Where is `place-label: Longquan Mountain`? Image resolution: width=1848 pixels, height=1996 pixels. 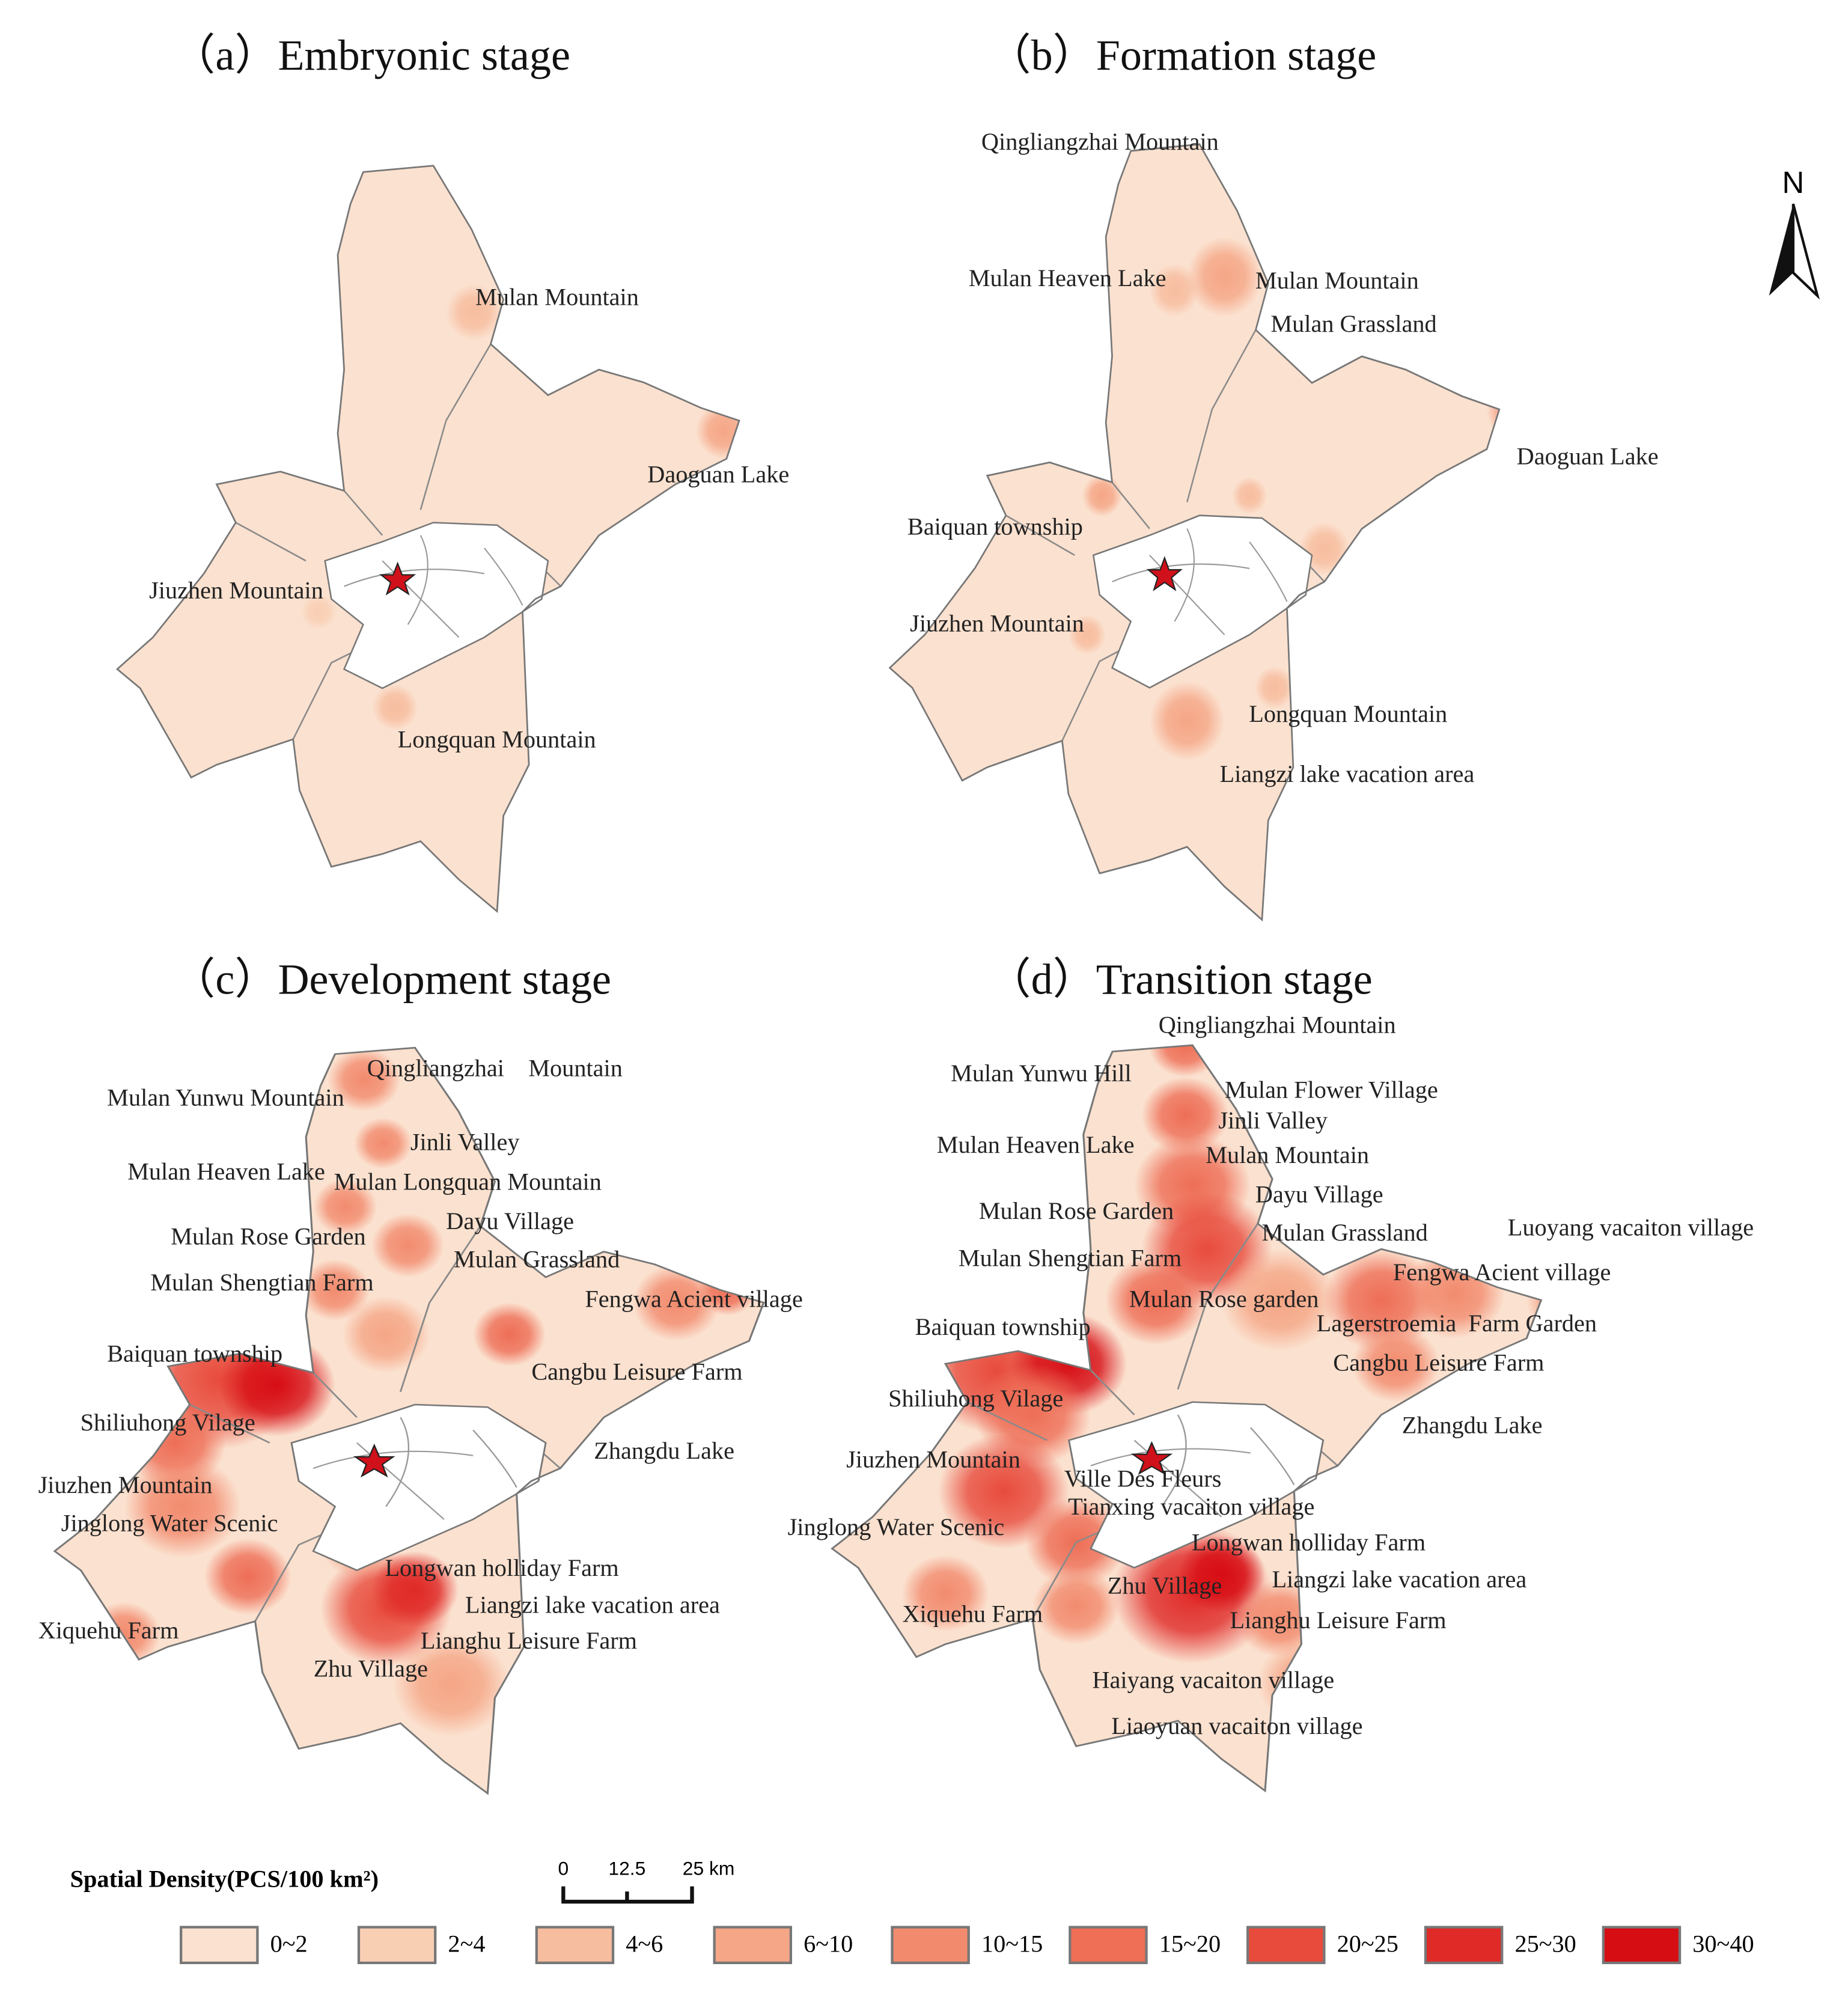 place-label: Longquan Mountain is located at coordinates (497, 738).